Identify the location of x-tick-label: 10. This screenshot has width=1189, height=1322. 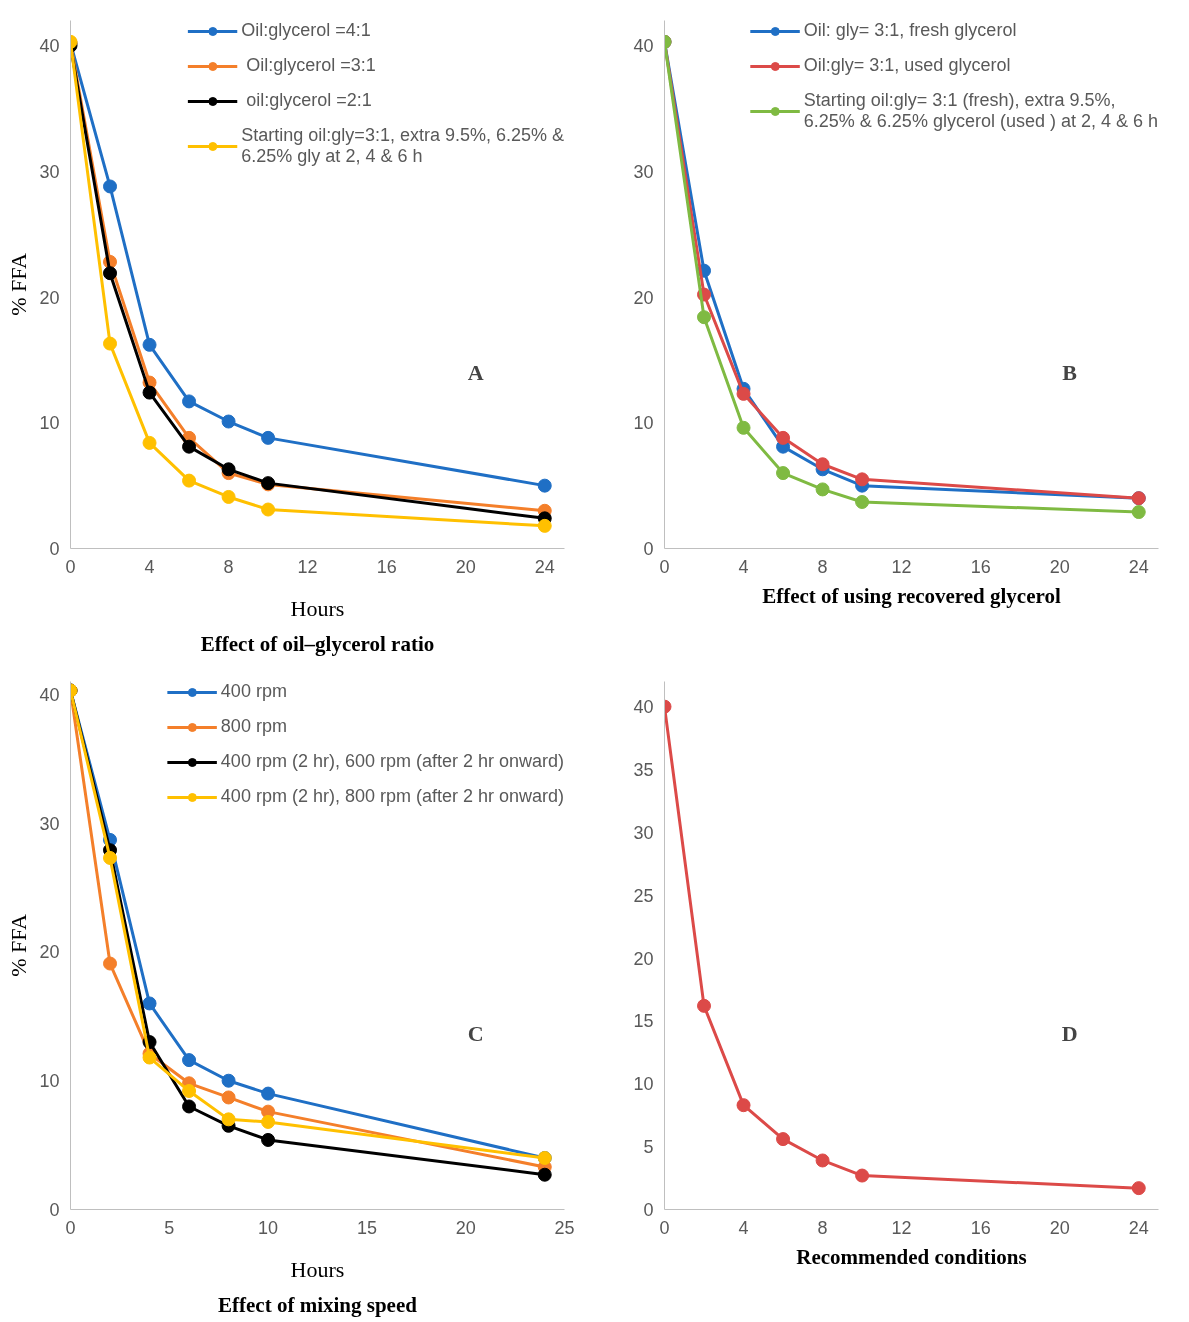
(268, 1227).